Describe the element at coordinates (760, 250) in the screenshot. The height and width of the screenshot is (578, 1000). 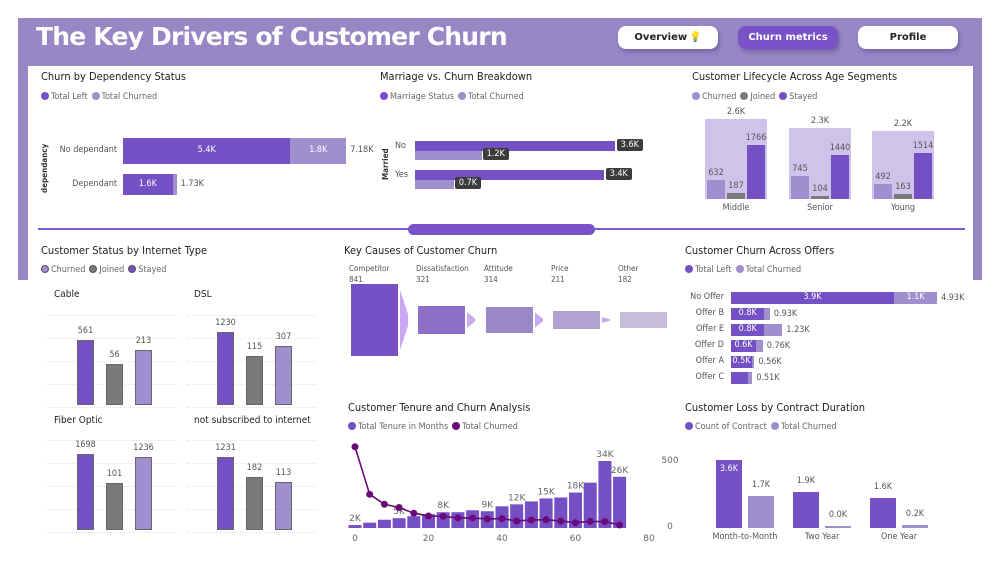
I see `offers-title: Customer Churn Across Offers` at that location.